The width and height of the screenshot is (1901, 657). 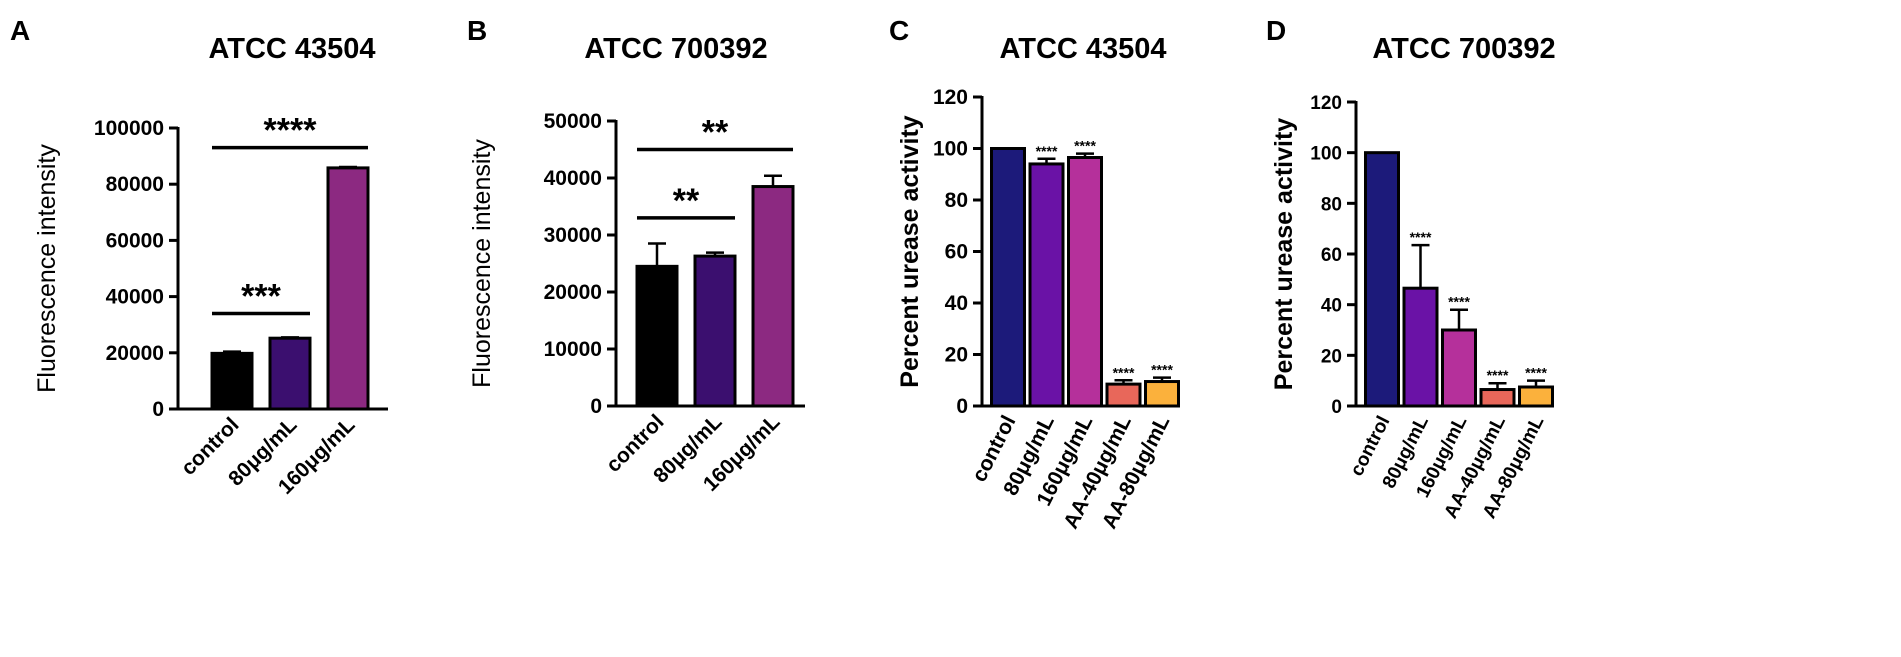 I want to click on y-tick-label: 100000, so click(x=129, y=128).